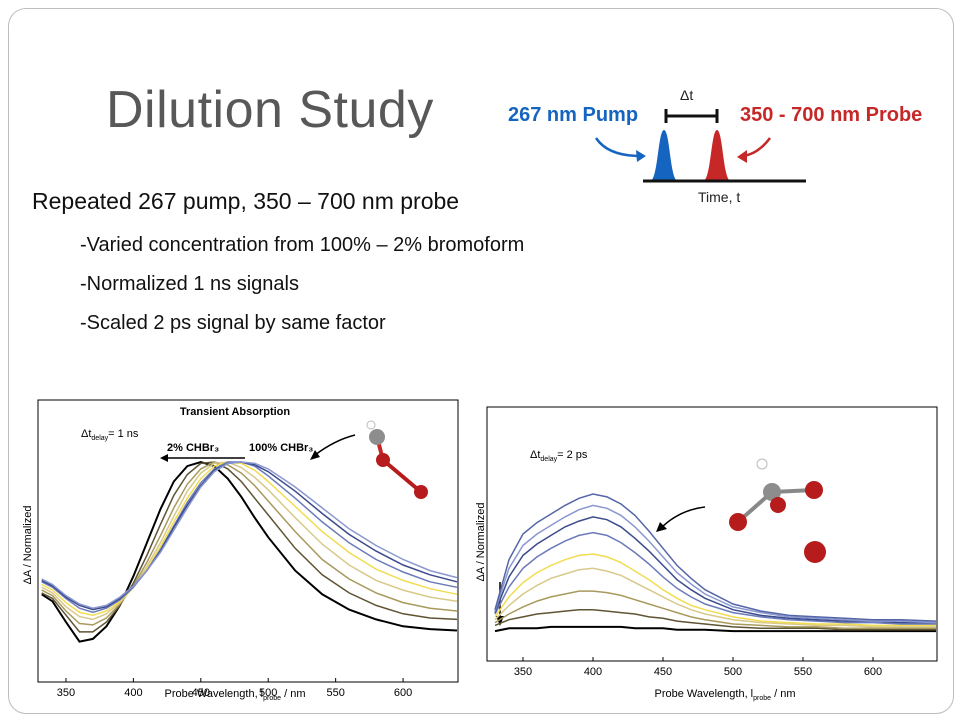 The width and height of the screenshot is (960, 720). What do you see at coordinates (641, 156) in the screenshot?
I see `pump-arrow-head` at bounding box center [641, 156].